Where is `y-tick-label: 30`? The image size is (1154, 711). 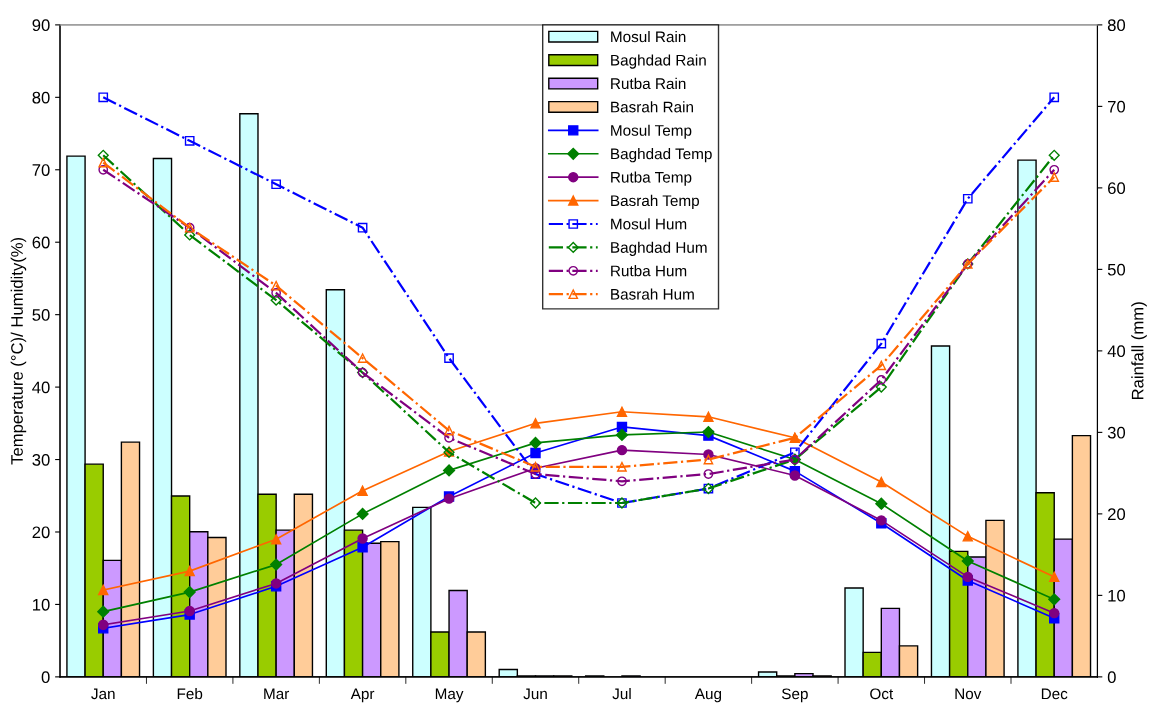
y-tick-label: 30 is located at coordinates (41, 459).